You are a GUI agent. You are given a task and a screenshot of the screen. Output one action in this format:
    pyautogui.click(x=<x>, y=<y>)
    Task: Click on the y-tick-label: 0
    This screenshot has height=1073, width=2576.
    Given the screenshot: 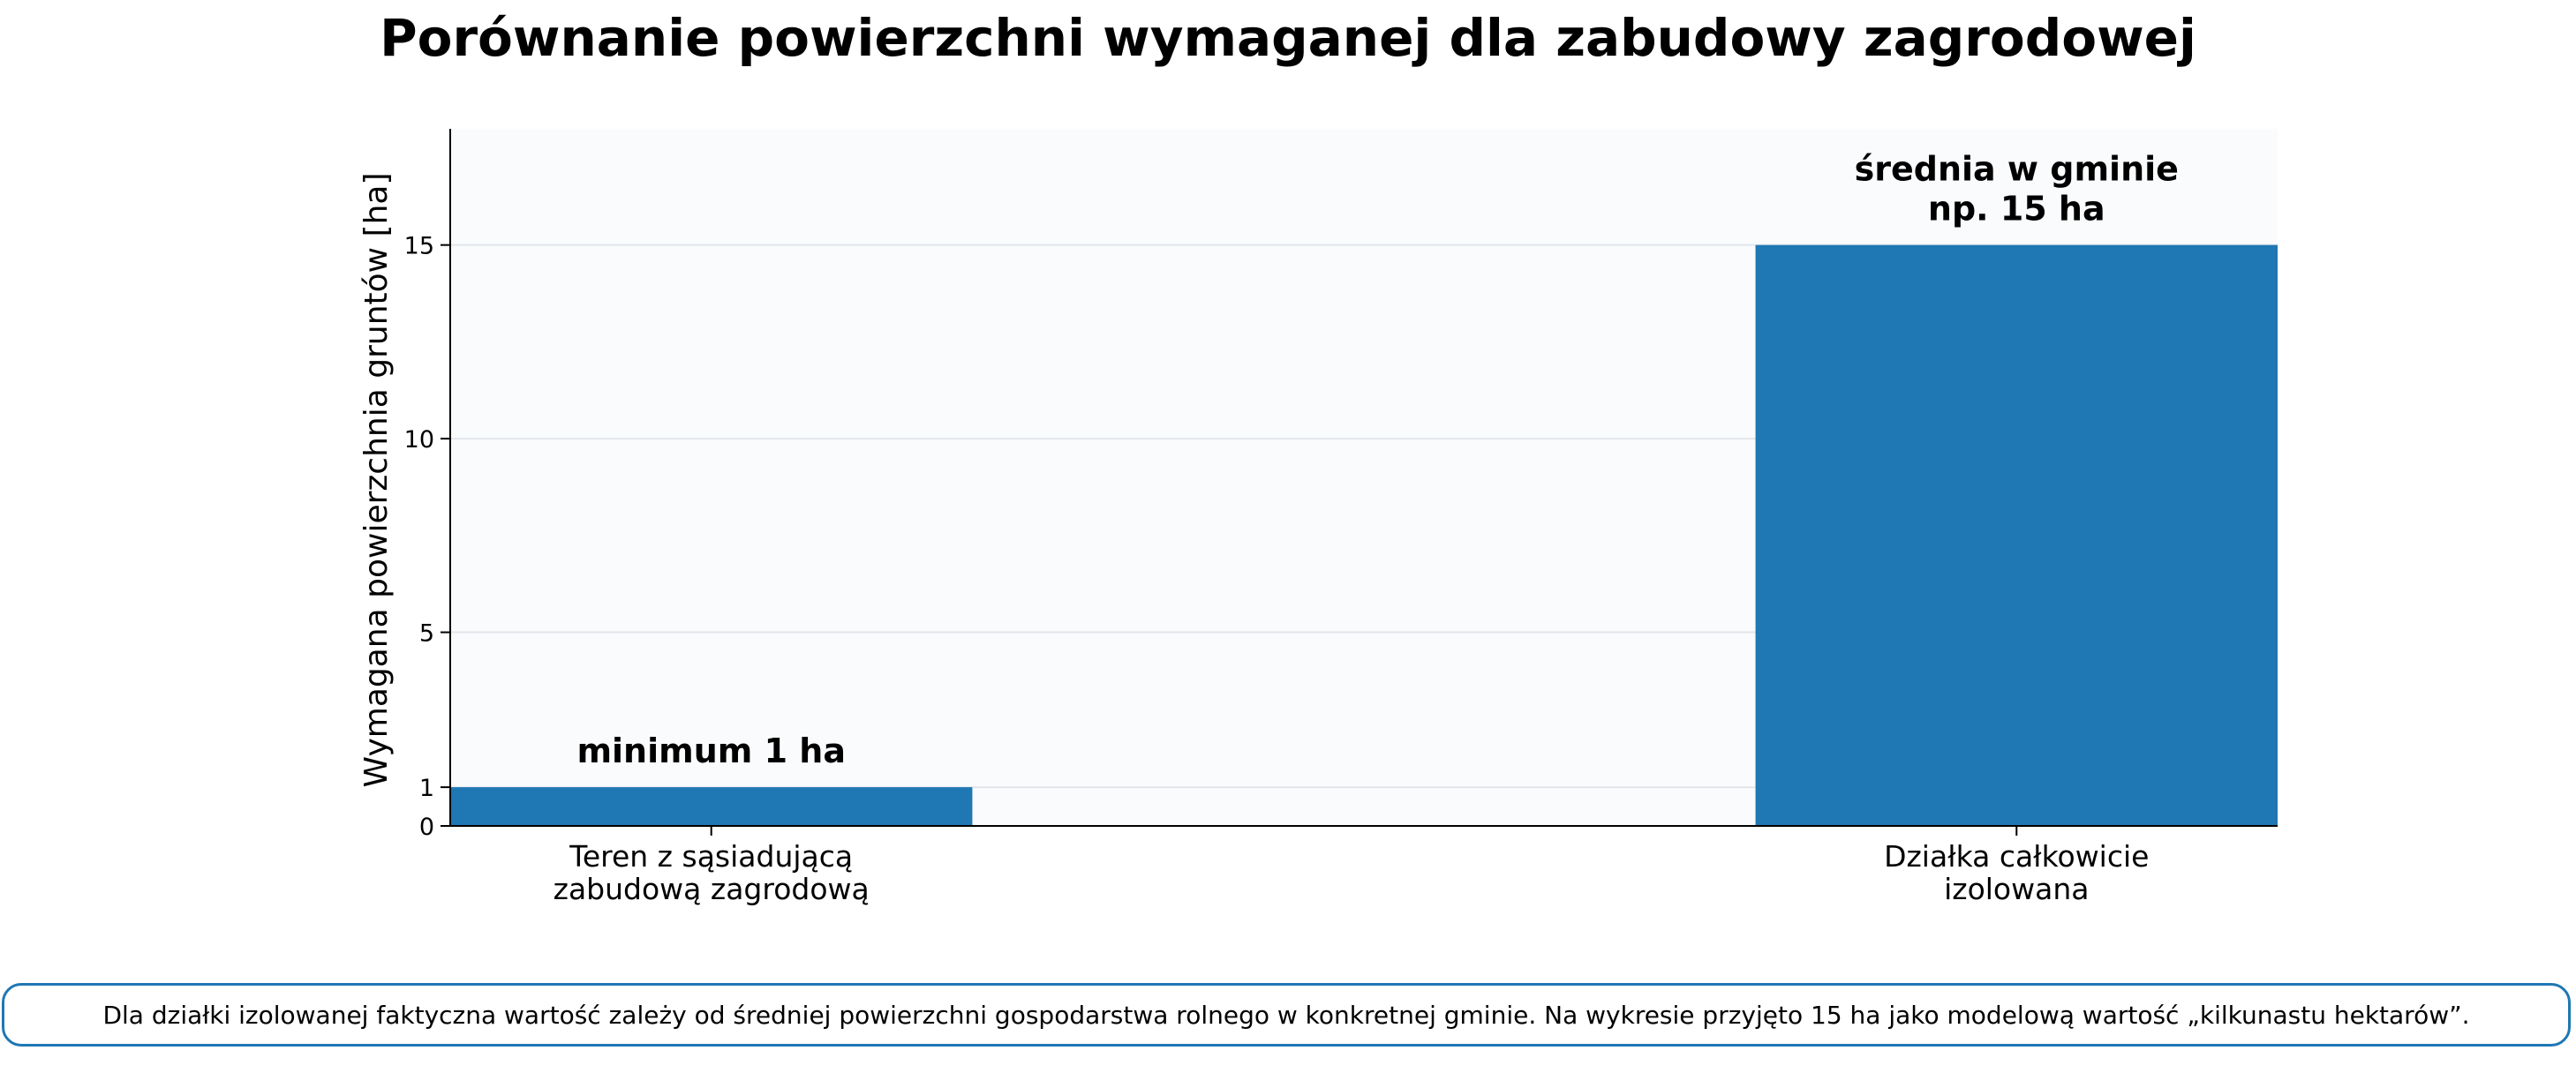 What is the action you would take?
    pyautogui.click(x=427, y=827)
    